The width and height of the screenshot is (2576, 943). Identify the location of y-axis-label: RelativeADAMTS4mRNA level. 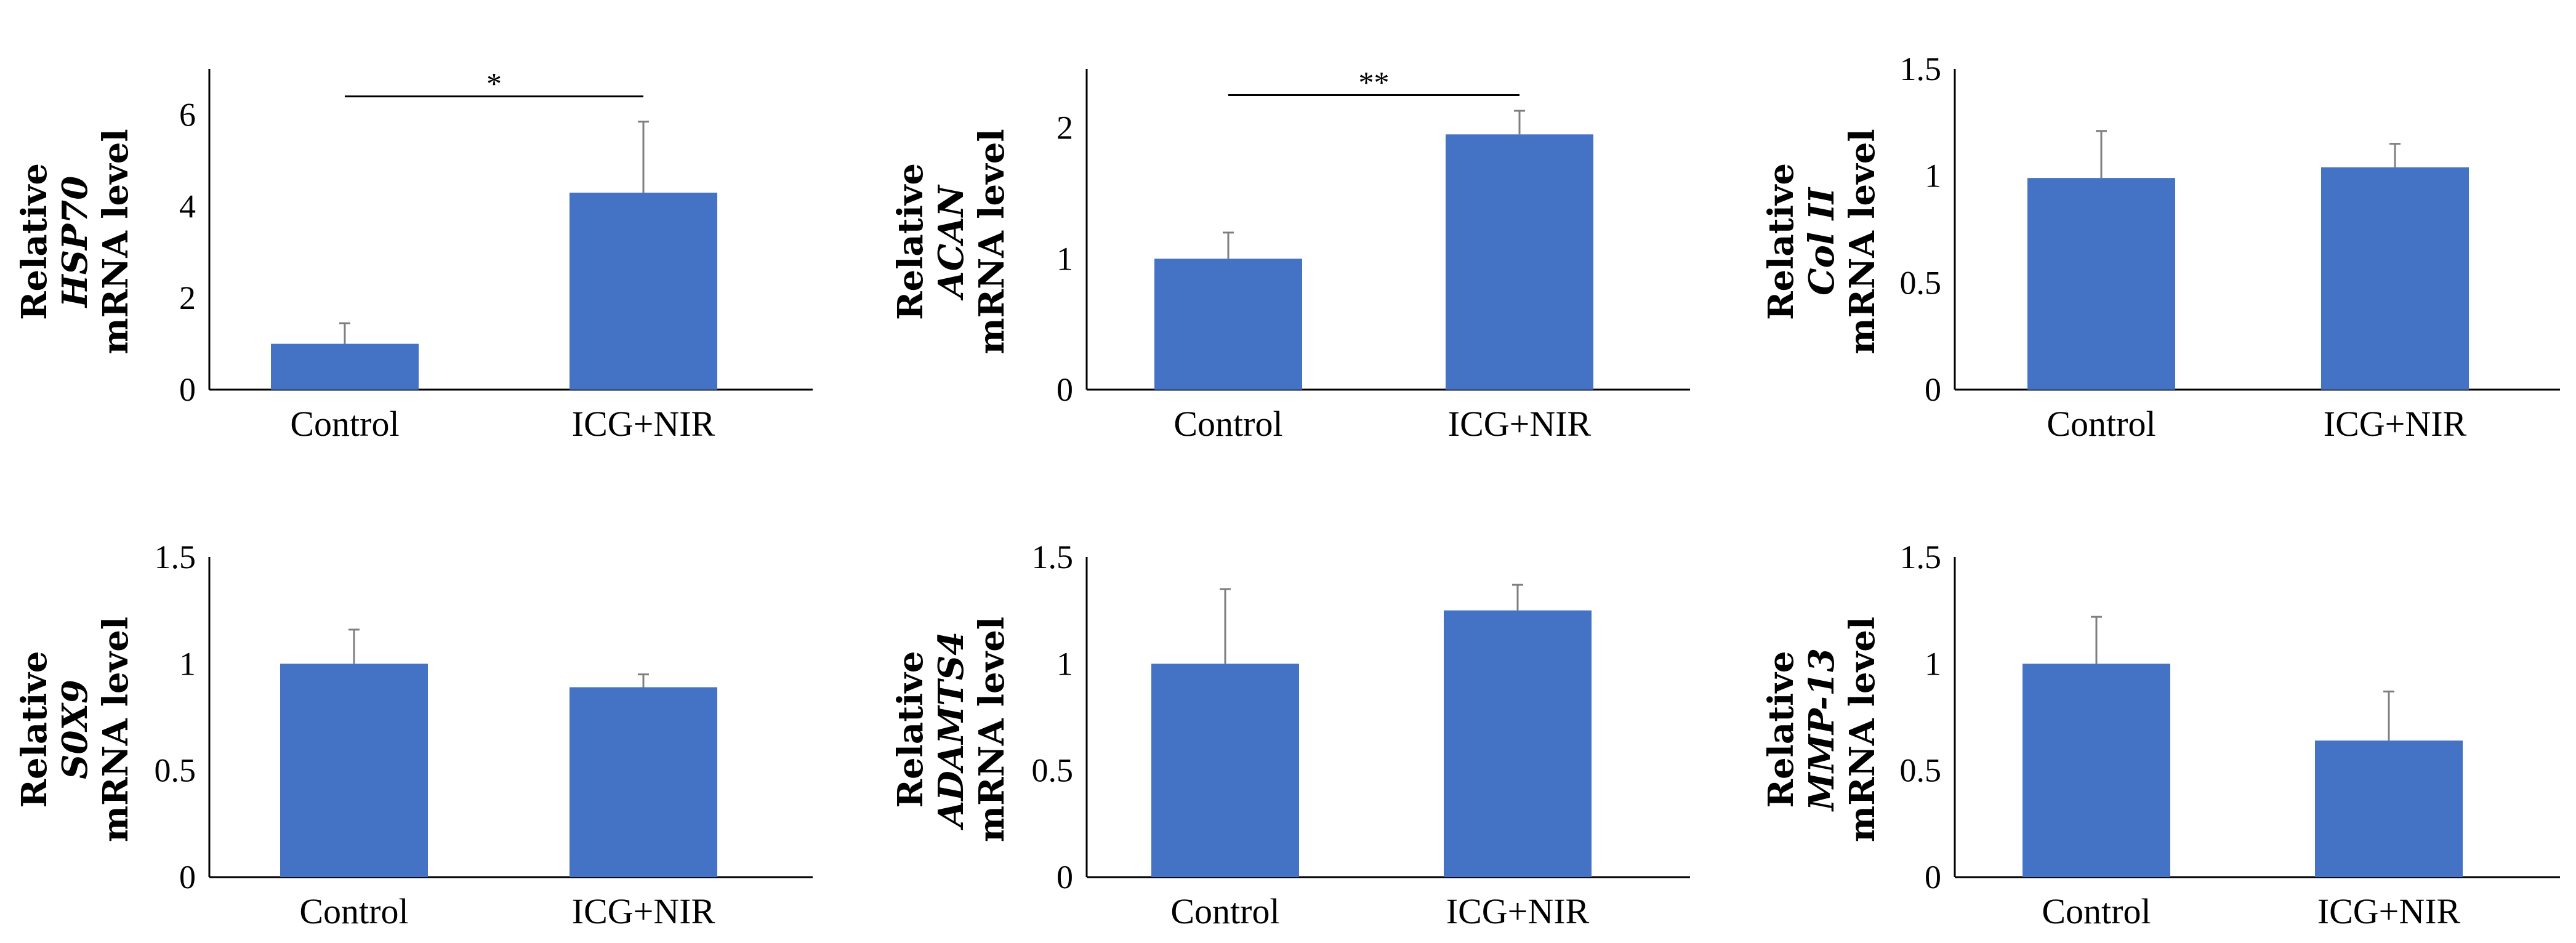
(951, 729).